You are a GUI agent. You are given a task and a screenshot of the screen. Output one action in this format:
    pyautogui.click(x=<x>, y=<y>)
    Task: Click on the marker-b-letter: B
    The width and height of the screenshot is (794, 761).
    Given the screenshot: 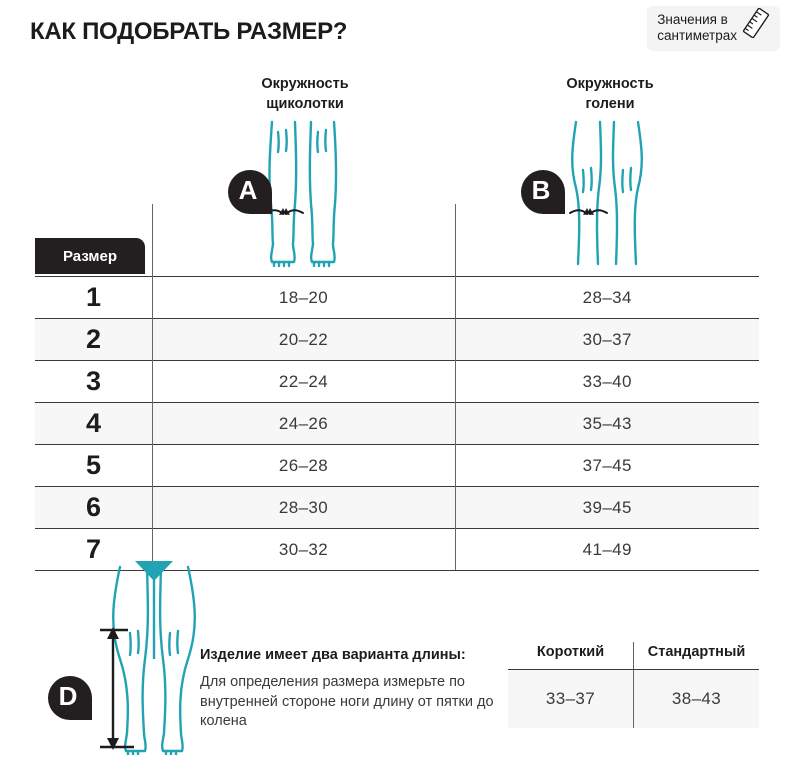 What is the action you would take?
    pyautogui.click(x=541, y=190)
    